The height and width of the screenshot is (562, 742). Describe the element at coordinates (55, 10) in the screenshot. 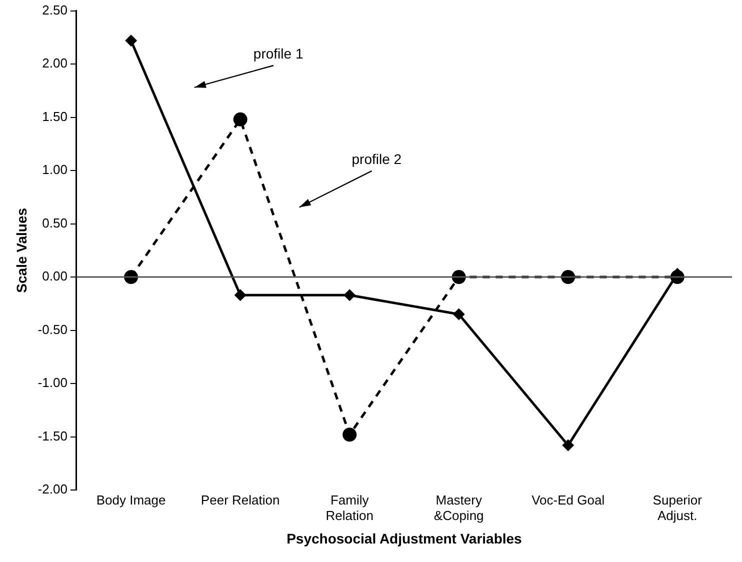

I see `y-tick-label: 2.50` at that location.